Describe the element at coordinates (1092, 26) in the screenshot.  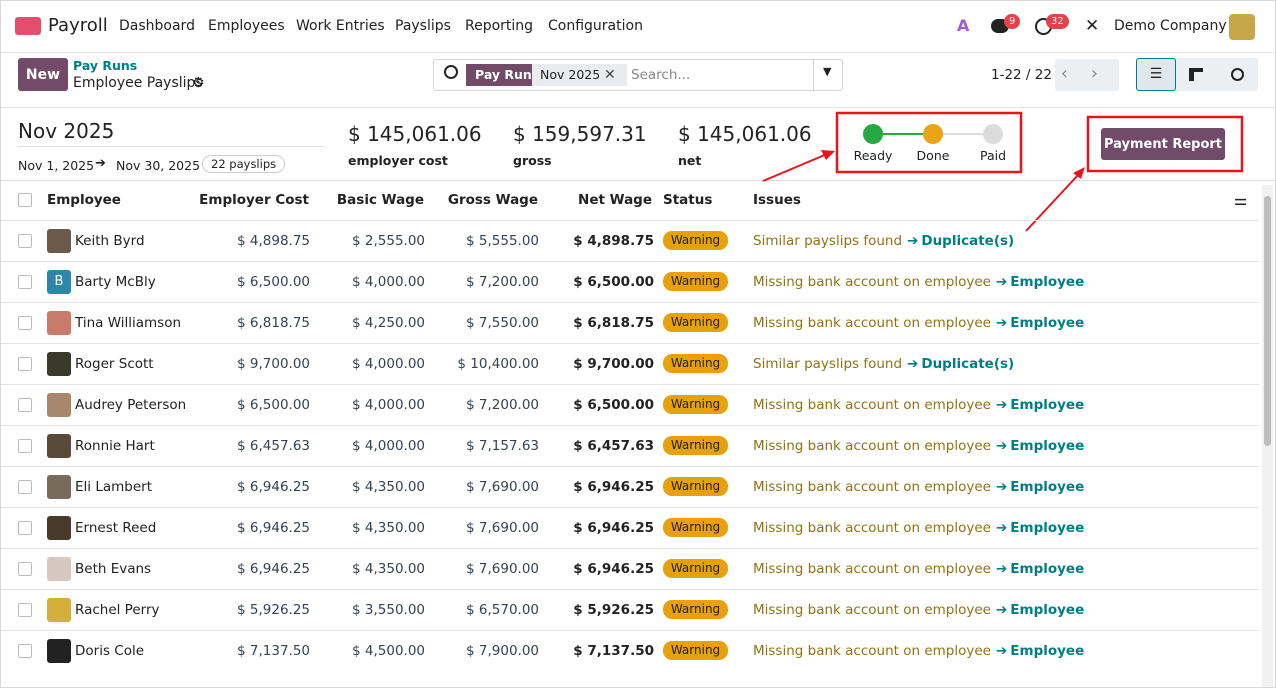
I see `tools-icon: ✕` at that location.